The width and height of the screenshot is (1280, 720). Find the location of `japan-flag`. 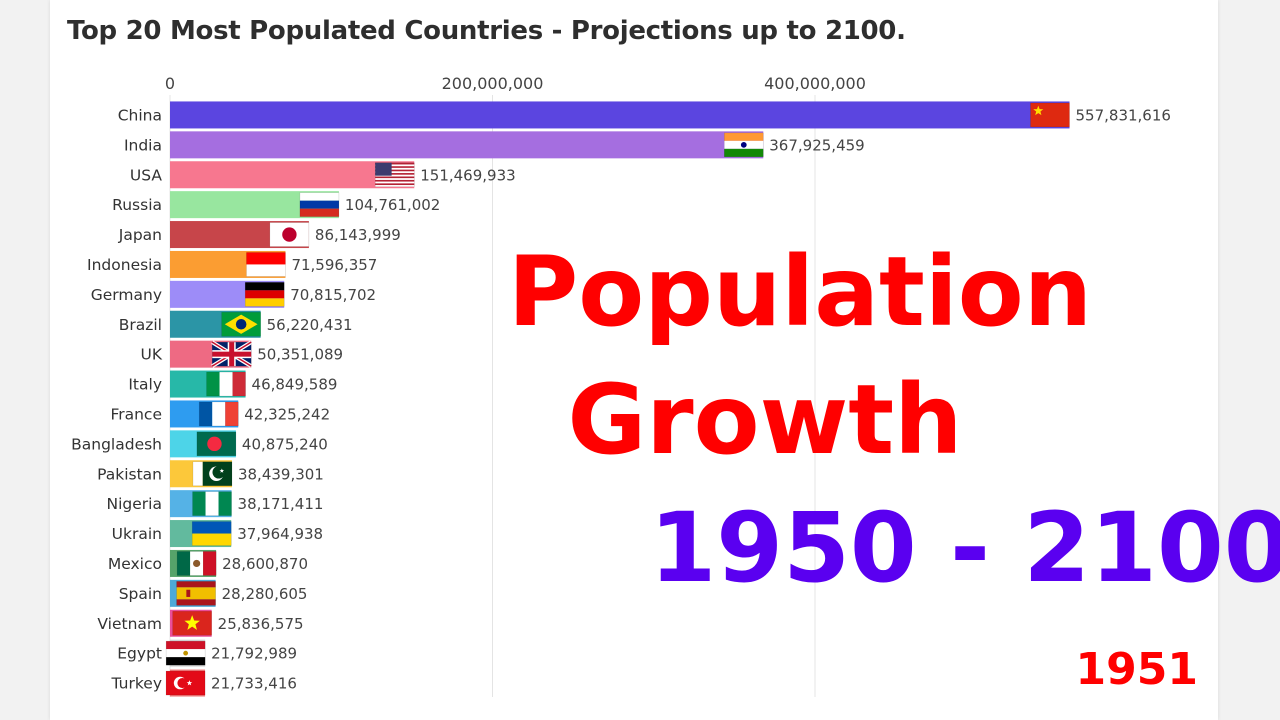

japan-flag is located at coordinates (289, 234).